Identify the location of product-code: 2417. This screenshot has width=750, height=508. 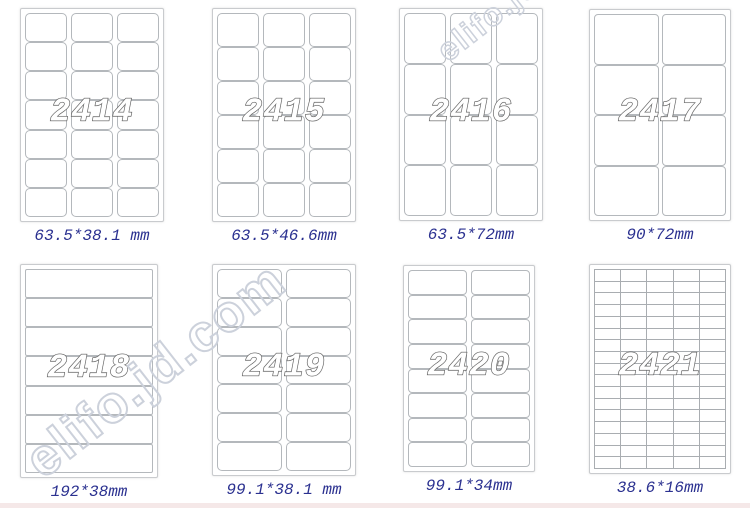
(660, 112).